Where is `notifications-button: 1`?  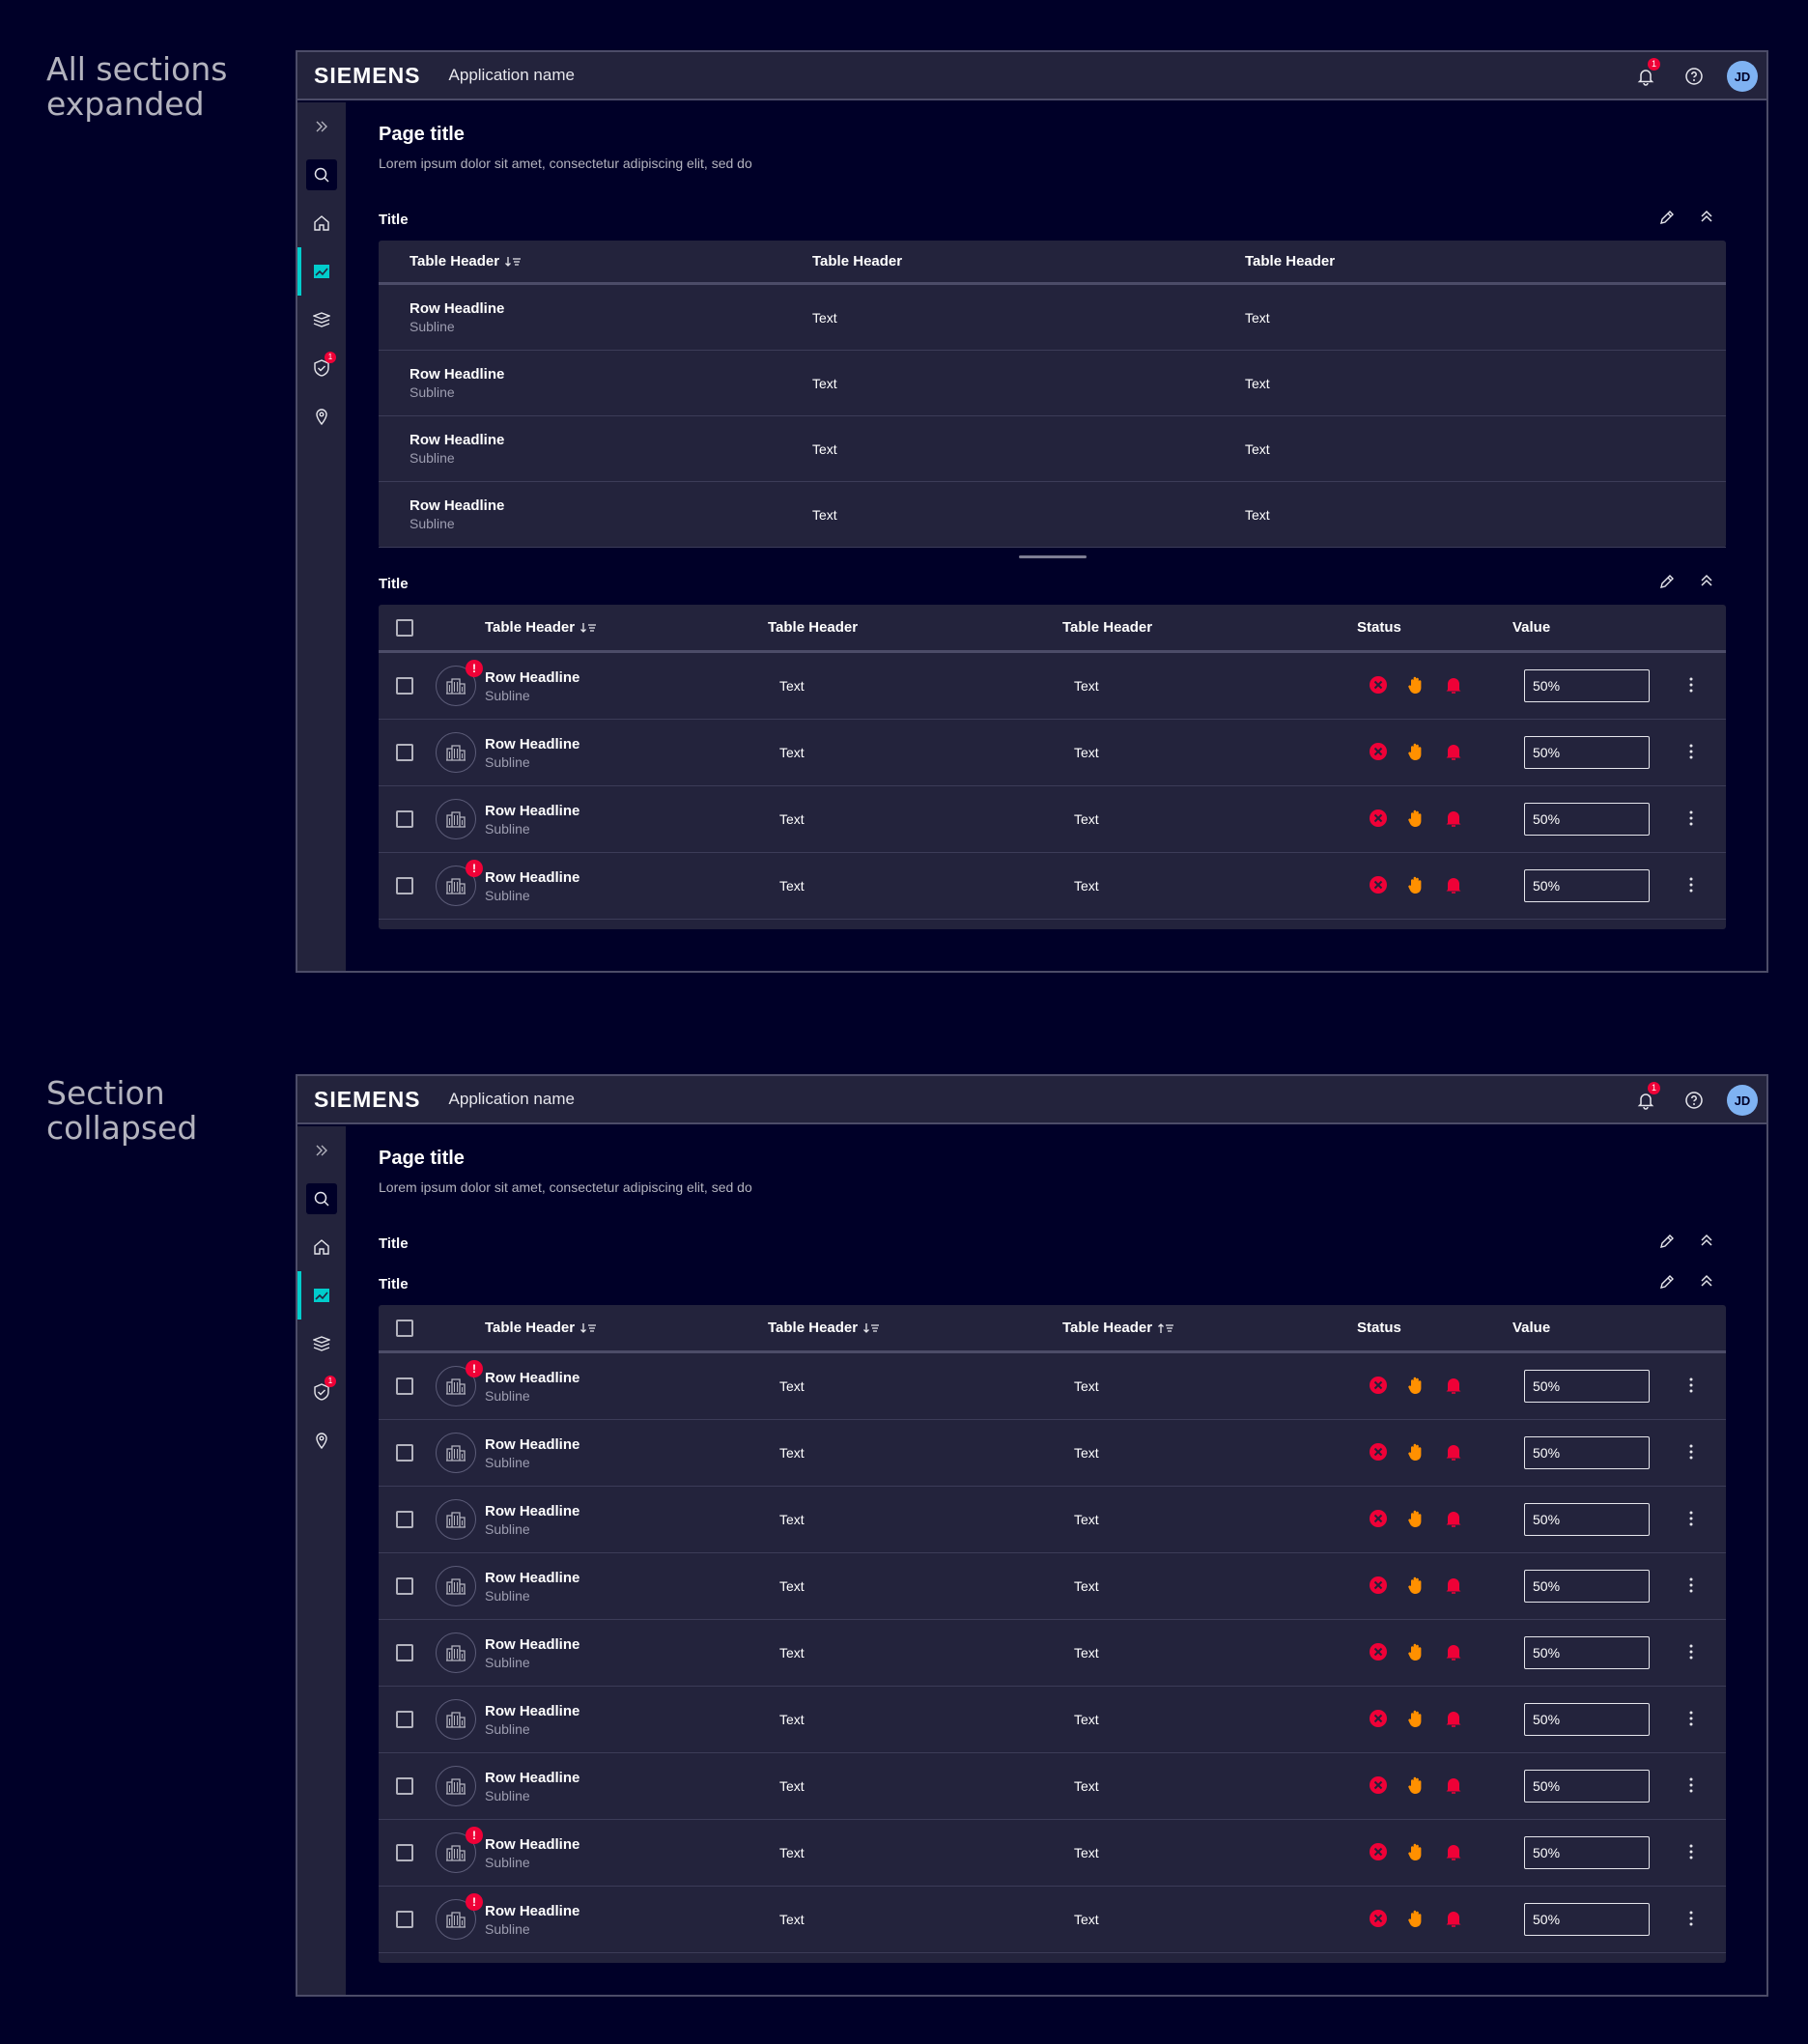 notifications-button: 1 is located at coordinates (1646, 76).